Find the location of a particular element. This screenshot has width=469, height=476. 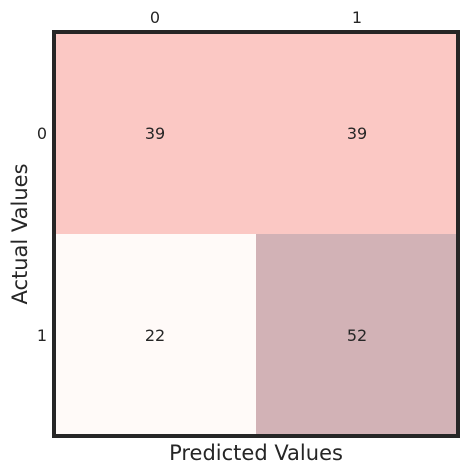

y-tick-label: 0 is located at coordinates (42, 133).